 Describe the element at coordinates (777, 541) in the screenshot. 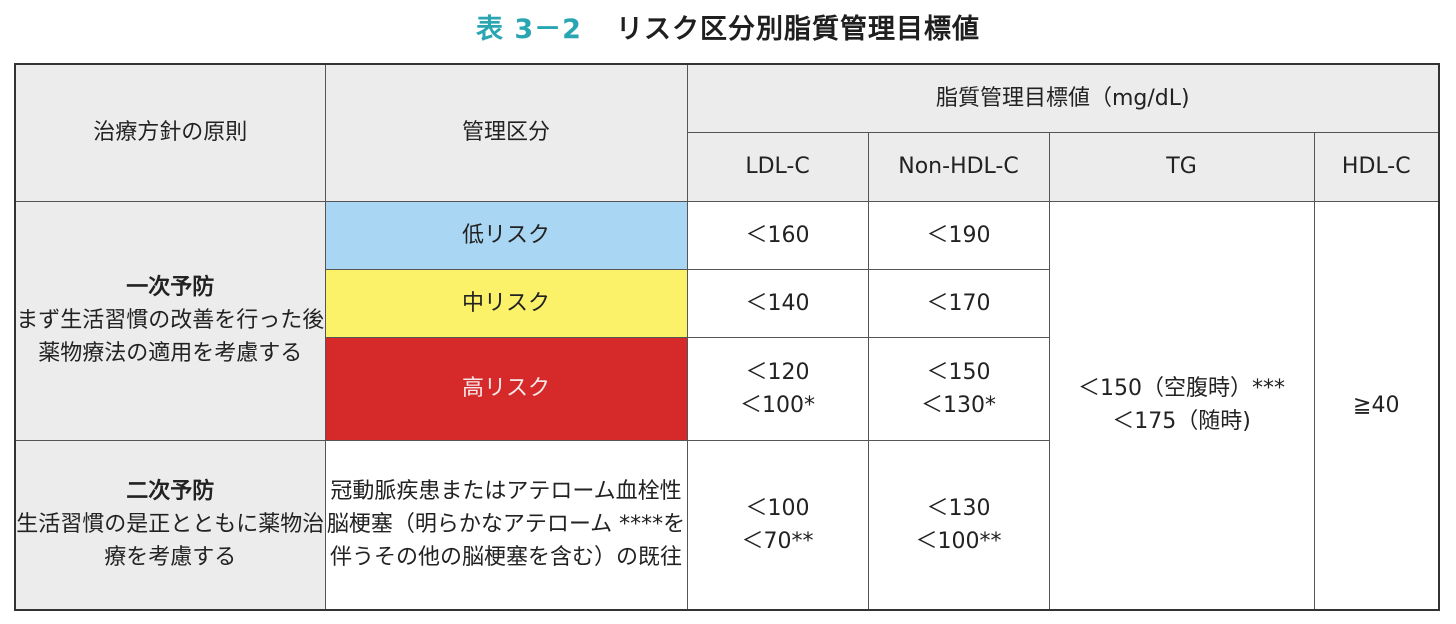

I see `ldl-sec-2: ＜70**` at that location.